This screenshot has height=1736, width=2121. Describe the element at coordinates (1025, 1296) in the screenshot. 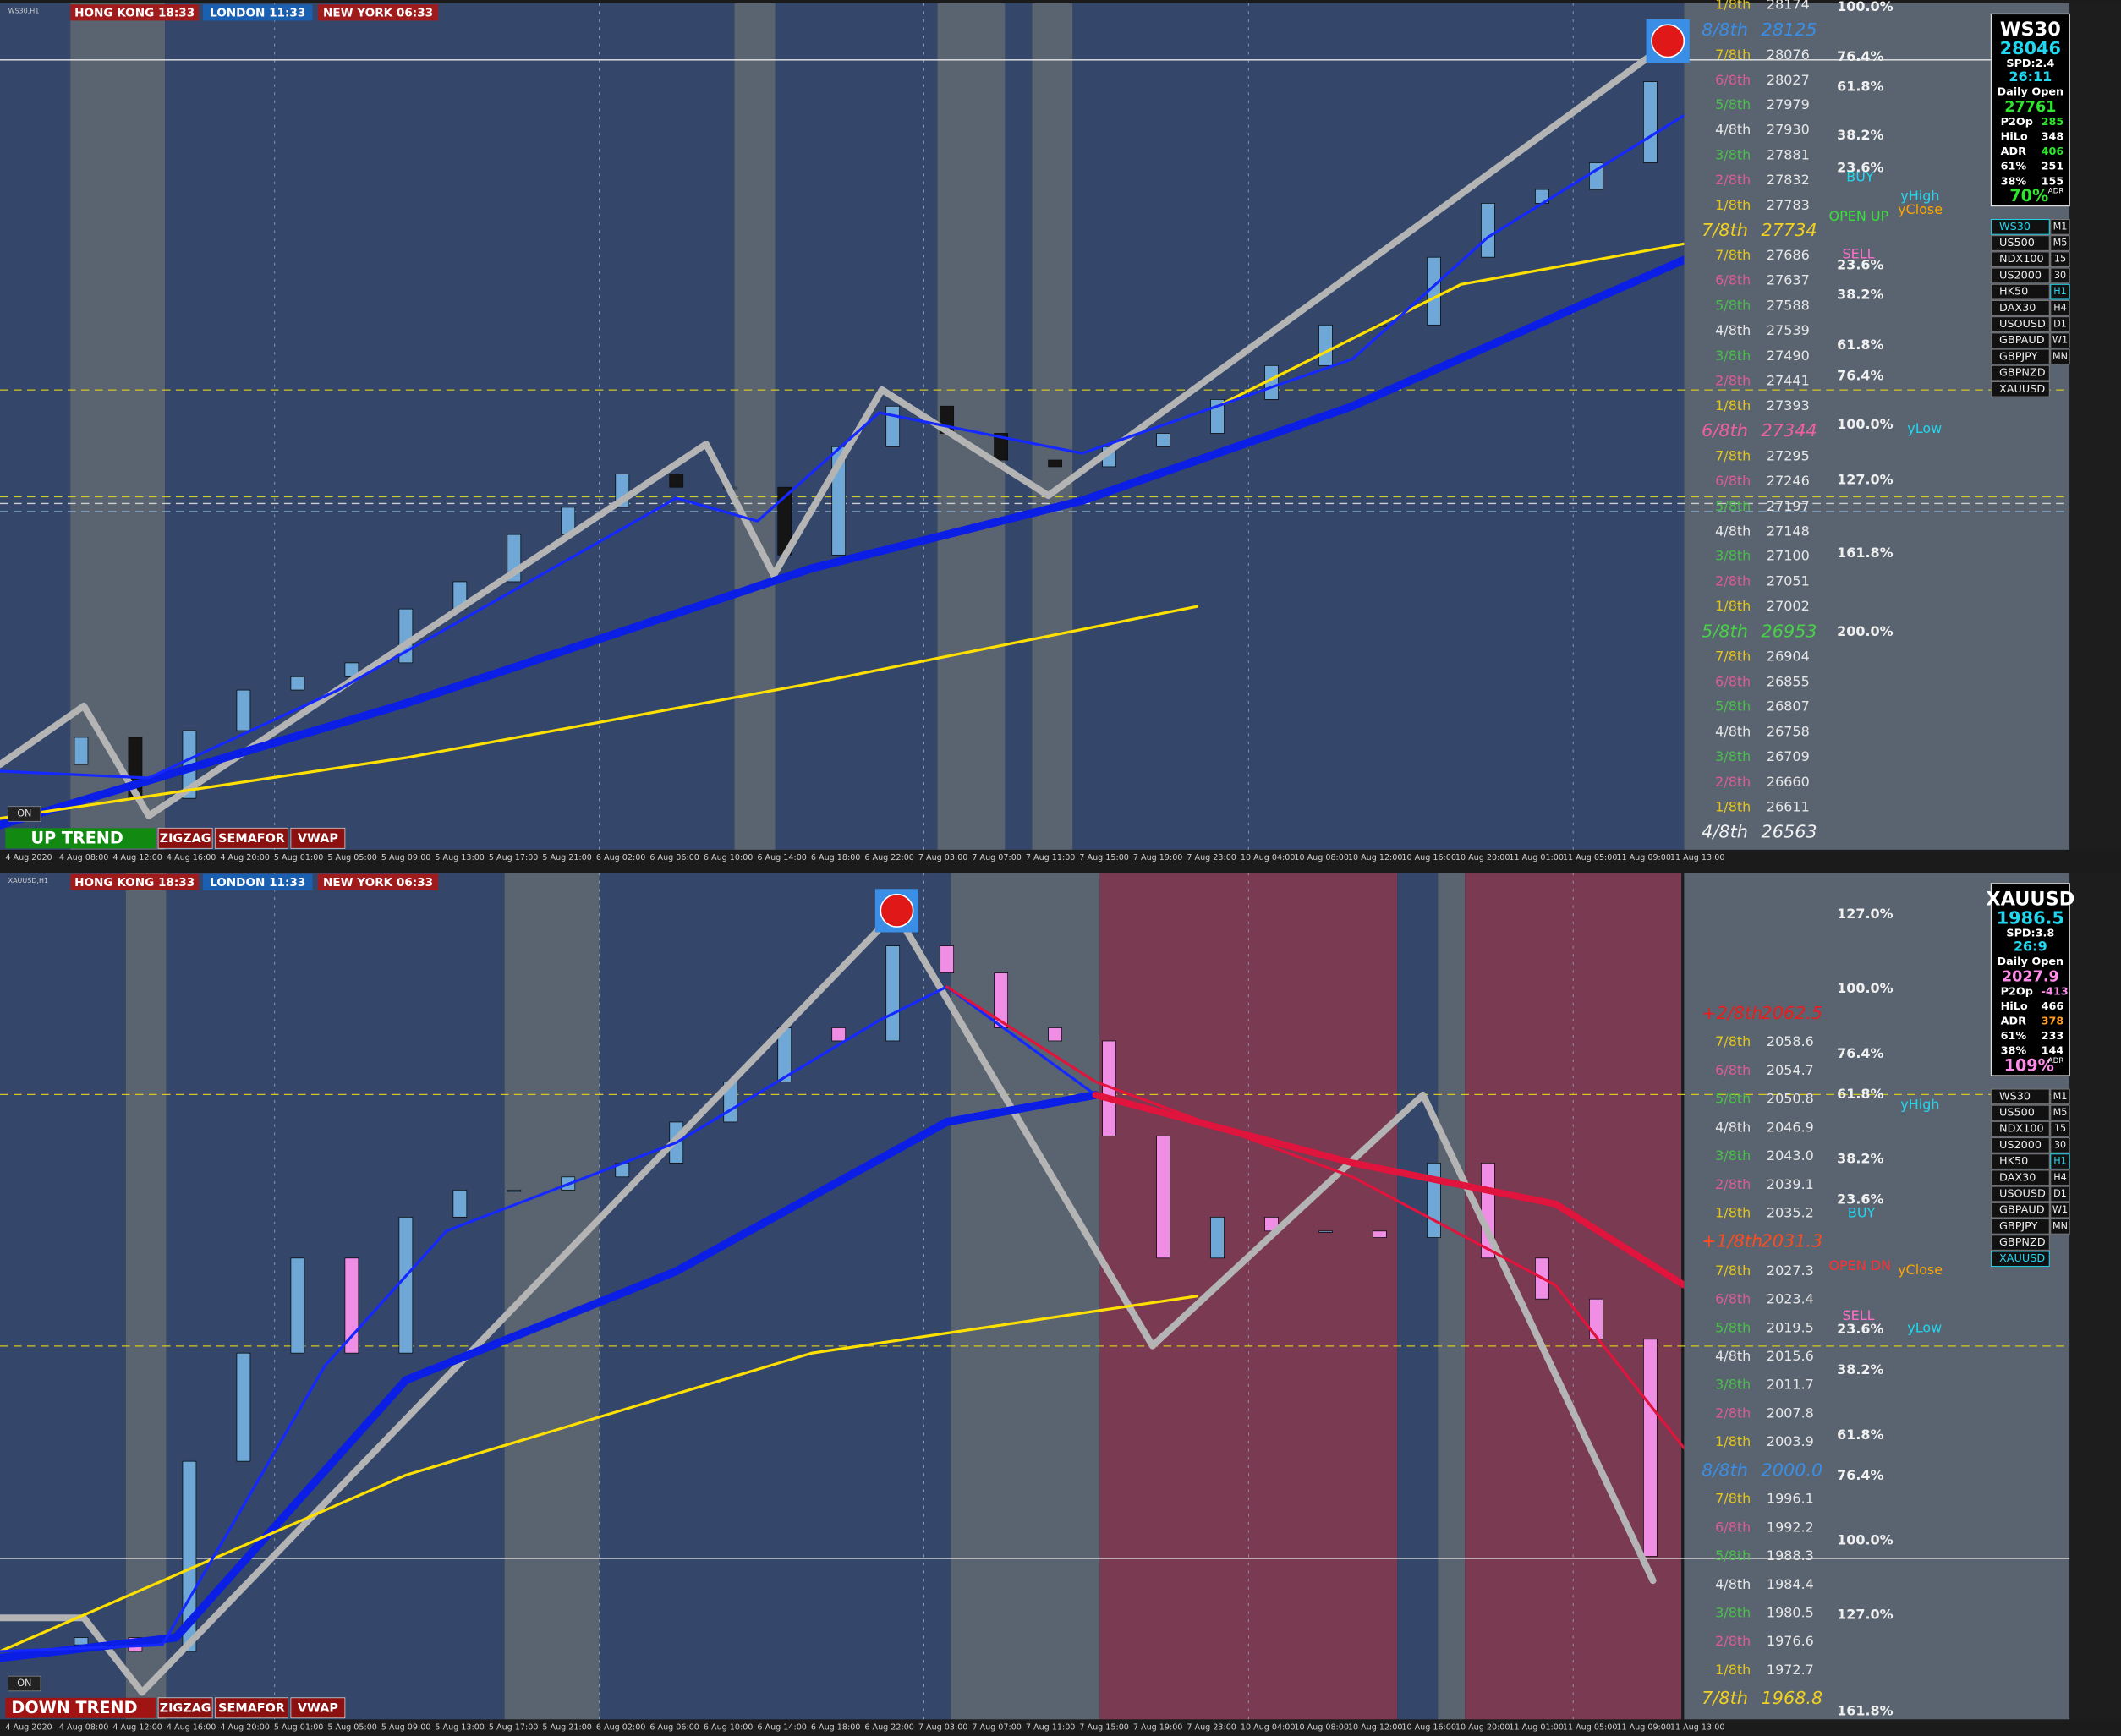

I see `session-band` at that location.